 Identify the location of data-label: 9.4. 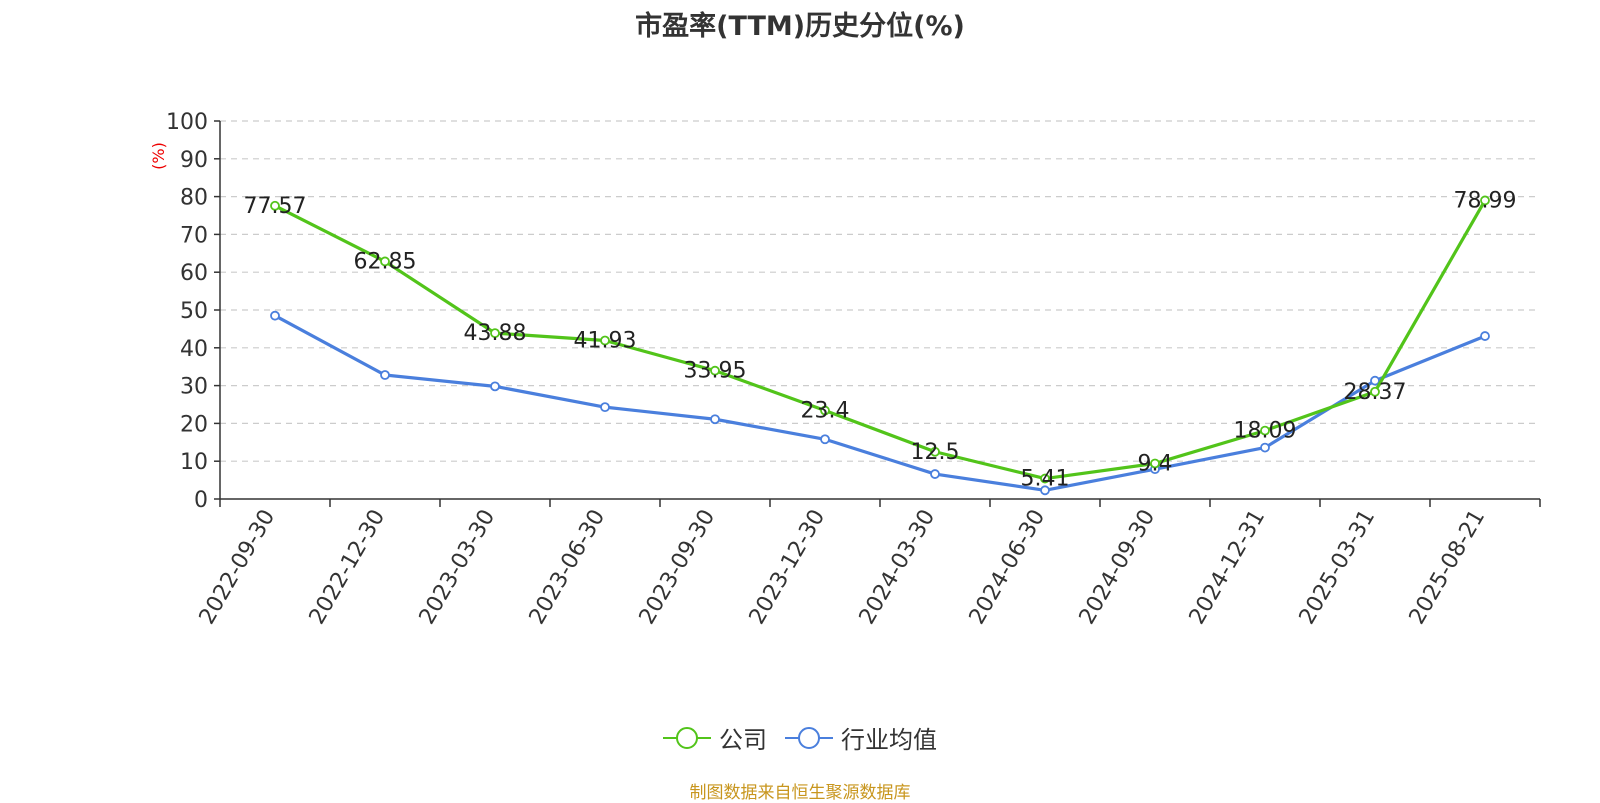
(1155, 463).